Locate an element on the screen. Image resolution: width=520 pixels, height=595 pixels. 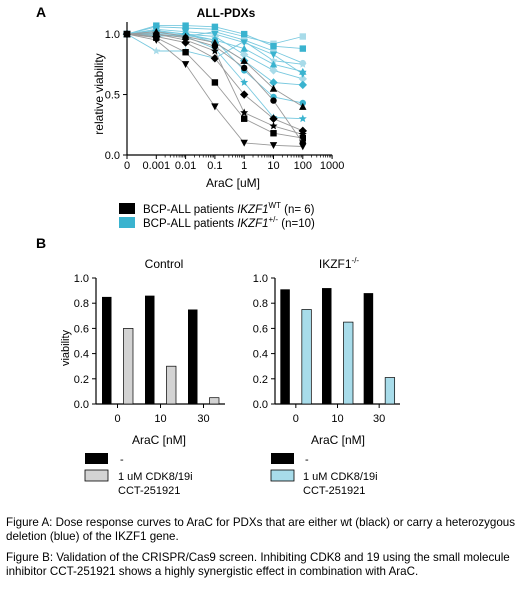
series-wt-circle is located at coordinates (214, 88).